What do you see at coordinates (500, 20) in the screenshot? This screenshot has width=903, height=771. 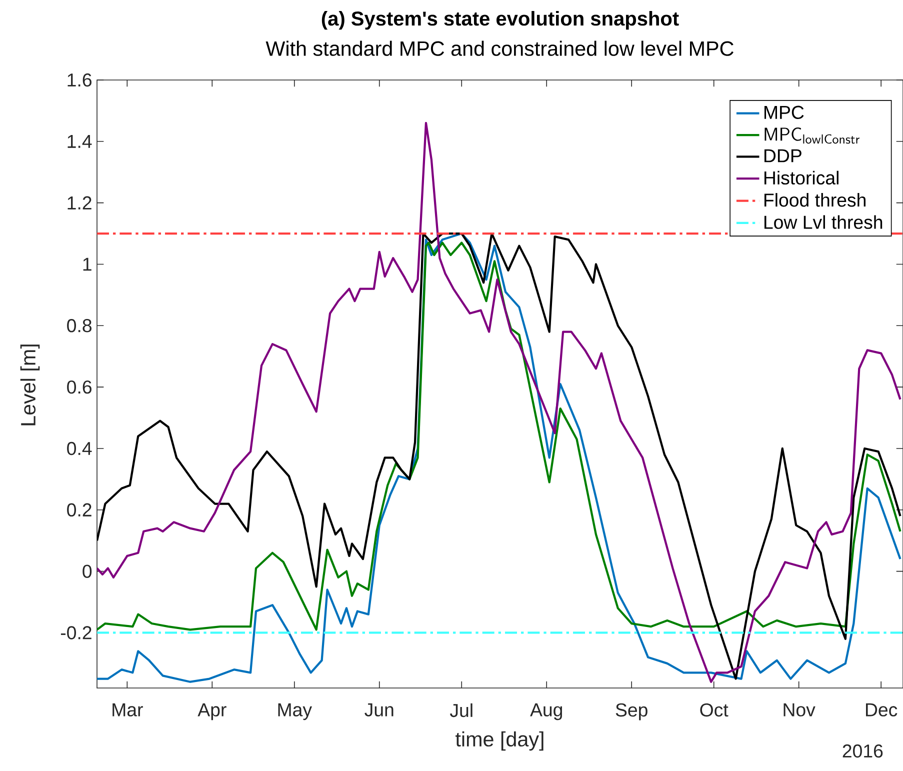 I see `chart-title: (a) System's state evolution snapshot` at bounding box center [500, 20].